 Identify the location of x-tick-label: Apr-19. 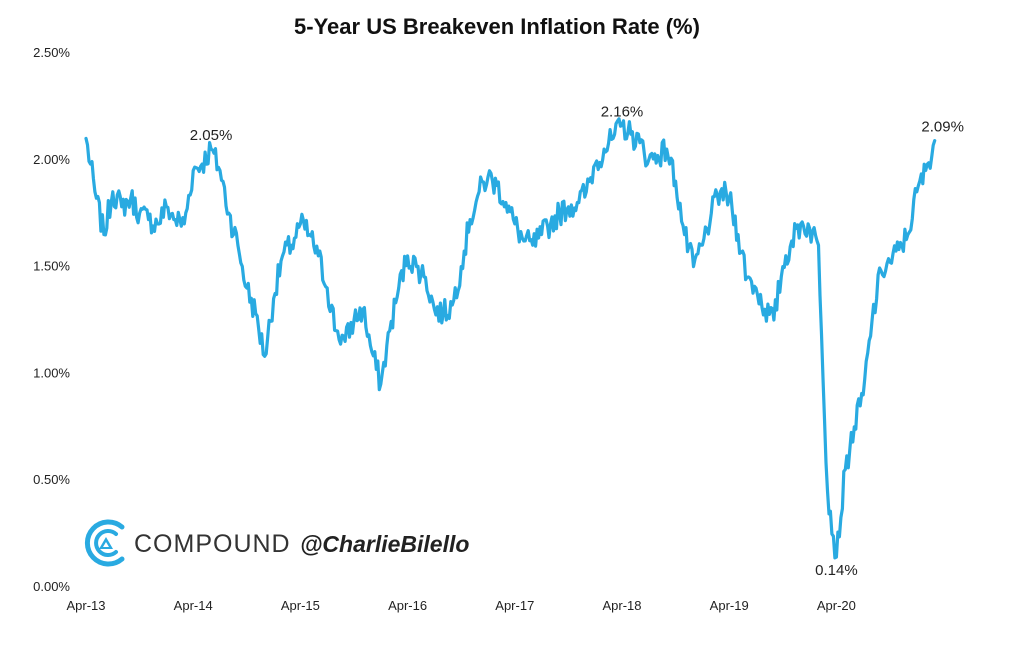
(729, 605).